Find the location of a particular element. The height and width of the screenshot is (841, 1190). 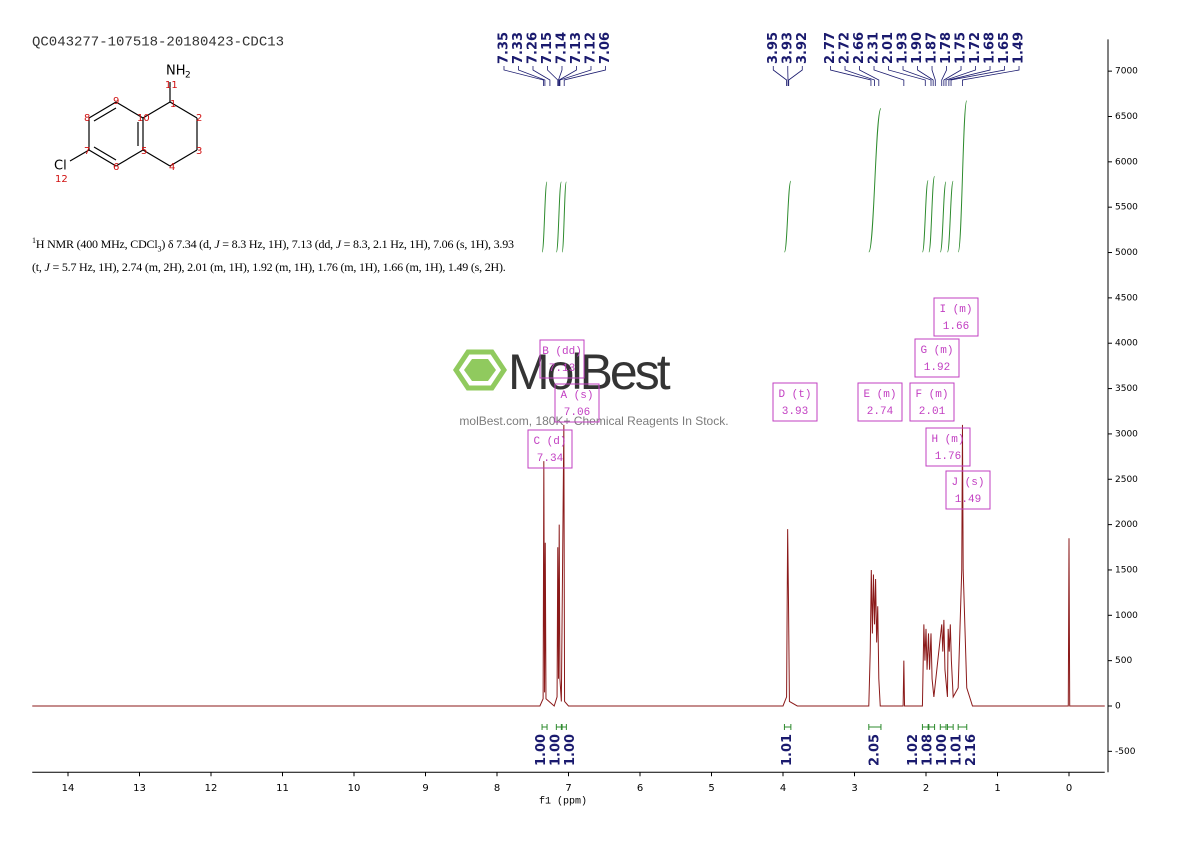

peak-label: 7.14 is located at coordinates (561, 48).